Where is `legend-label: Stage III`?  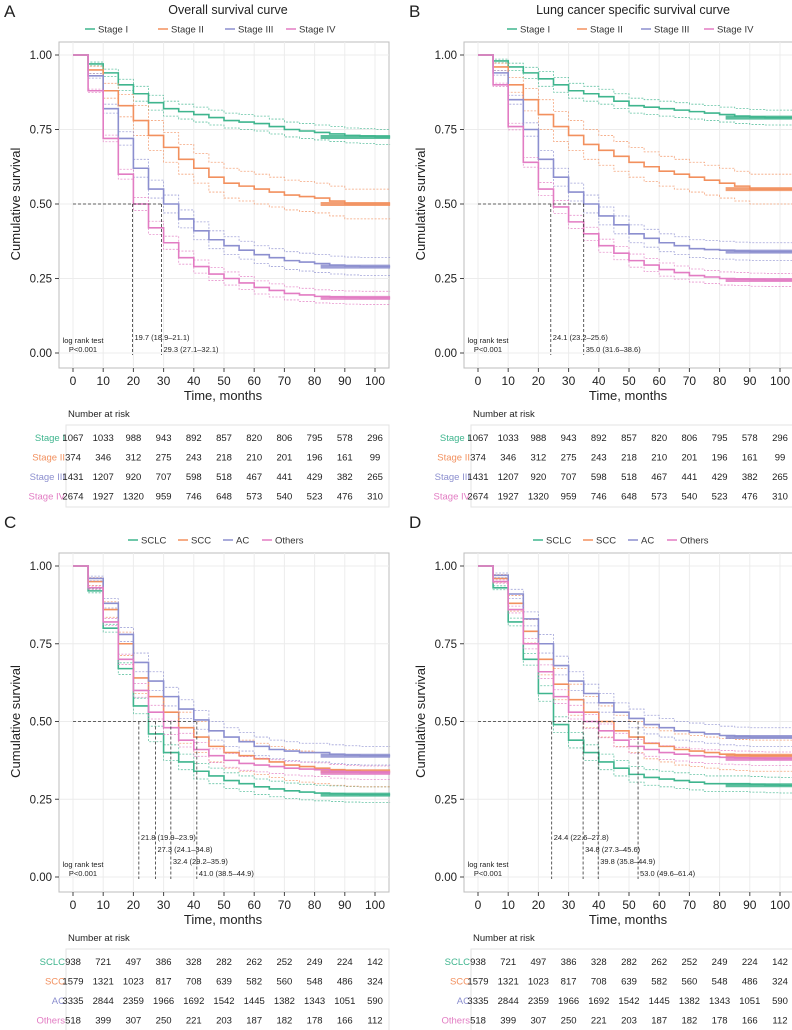
legend-label: Stage III is located at coordinates (671, 30).